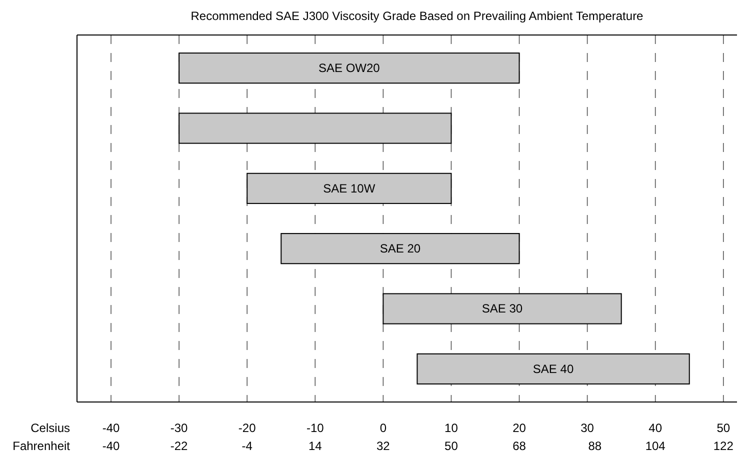 This screenshot has width=740, height=461. I want to click on x-tick-label: 30, so click(587, 428).